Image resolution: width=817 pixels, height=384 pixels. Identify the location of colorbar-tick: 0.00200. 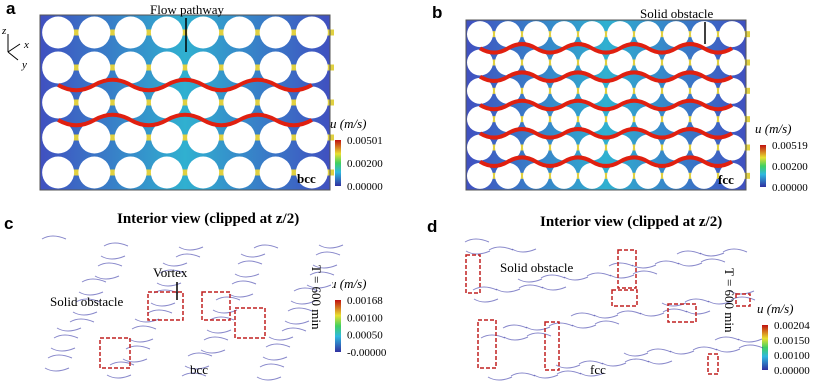
(790, 167).